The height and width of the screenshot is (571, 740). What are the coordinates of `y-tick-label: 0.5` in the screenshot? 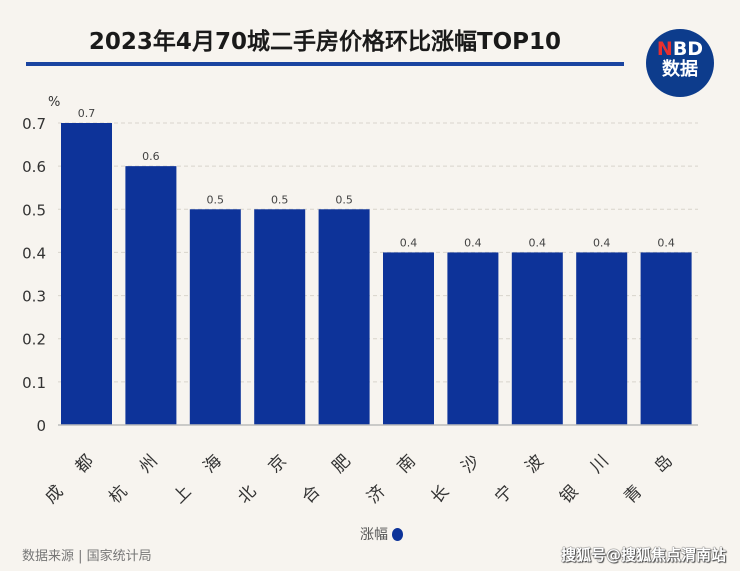 It's located at (34, 210).